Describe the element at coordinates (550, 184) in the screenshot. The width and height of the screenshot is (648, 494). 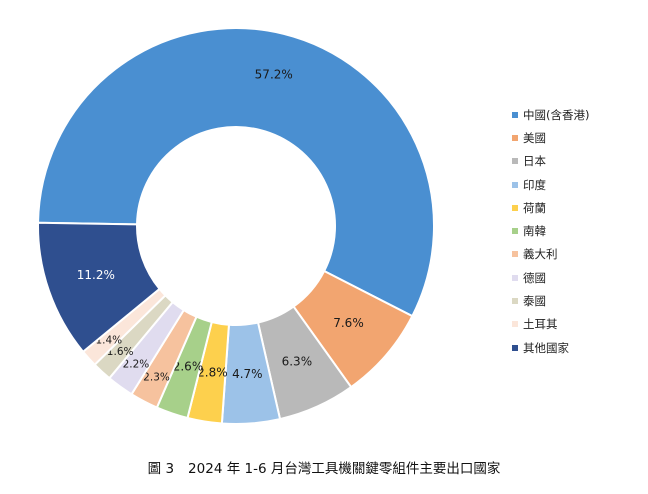
I see `legend-item-3: 印度` at that location.